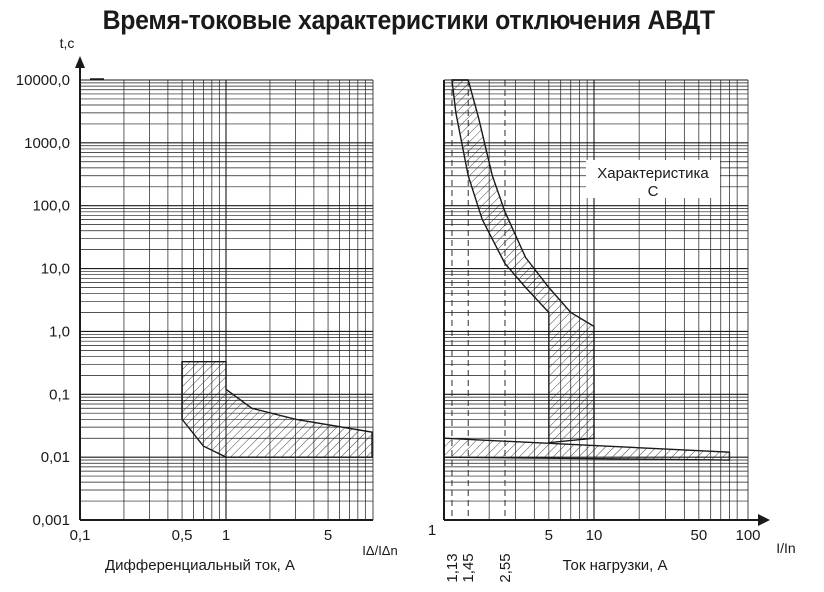  What do you see at coordinates (785, 548) in the screenshot?
I see `right-x-unit-label: I/In` at bounding box center [785, 548].